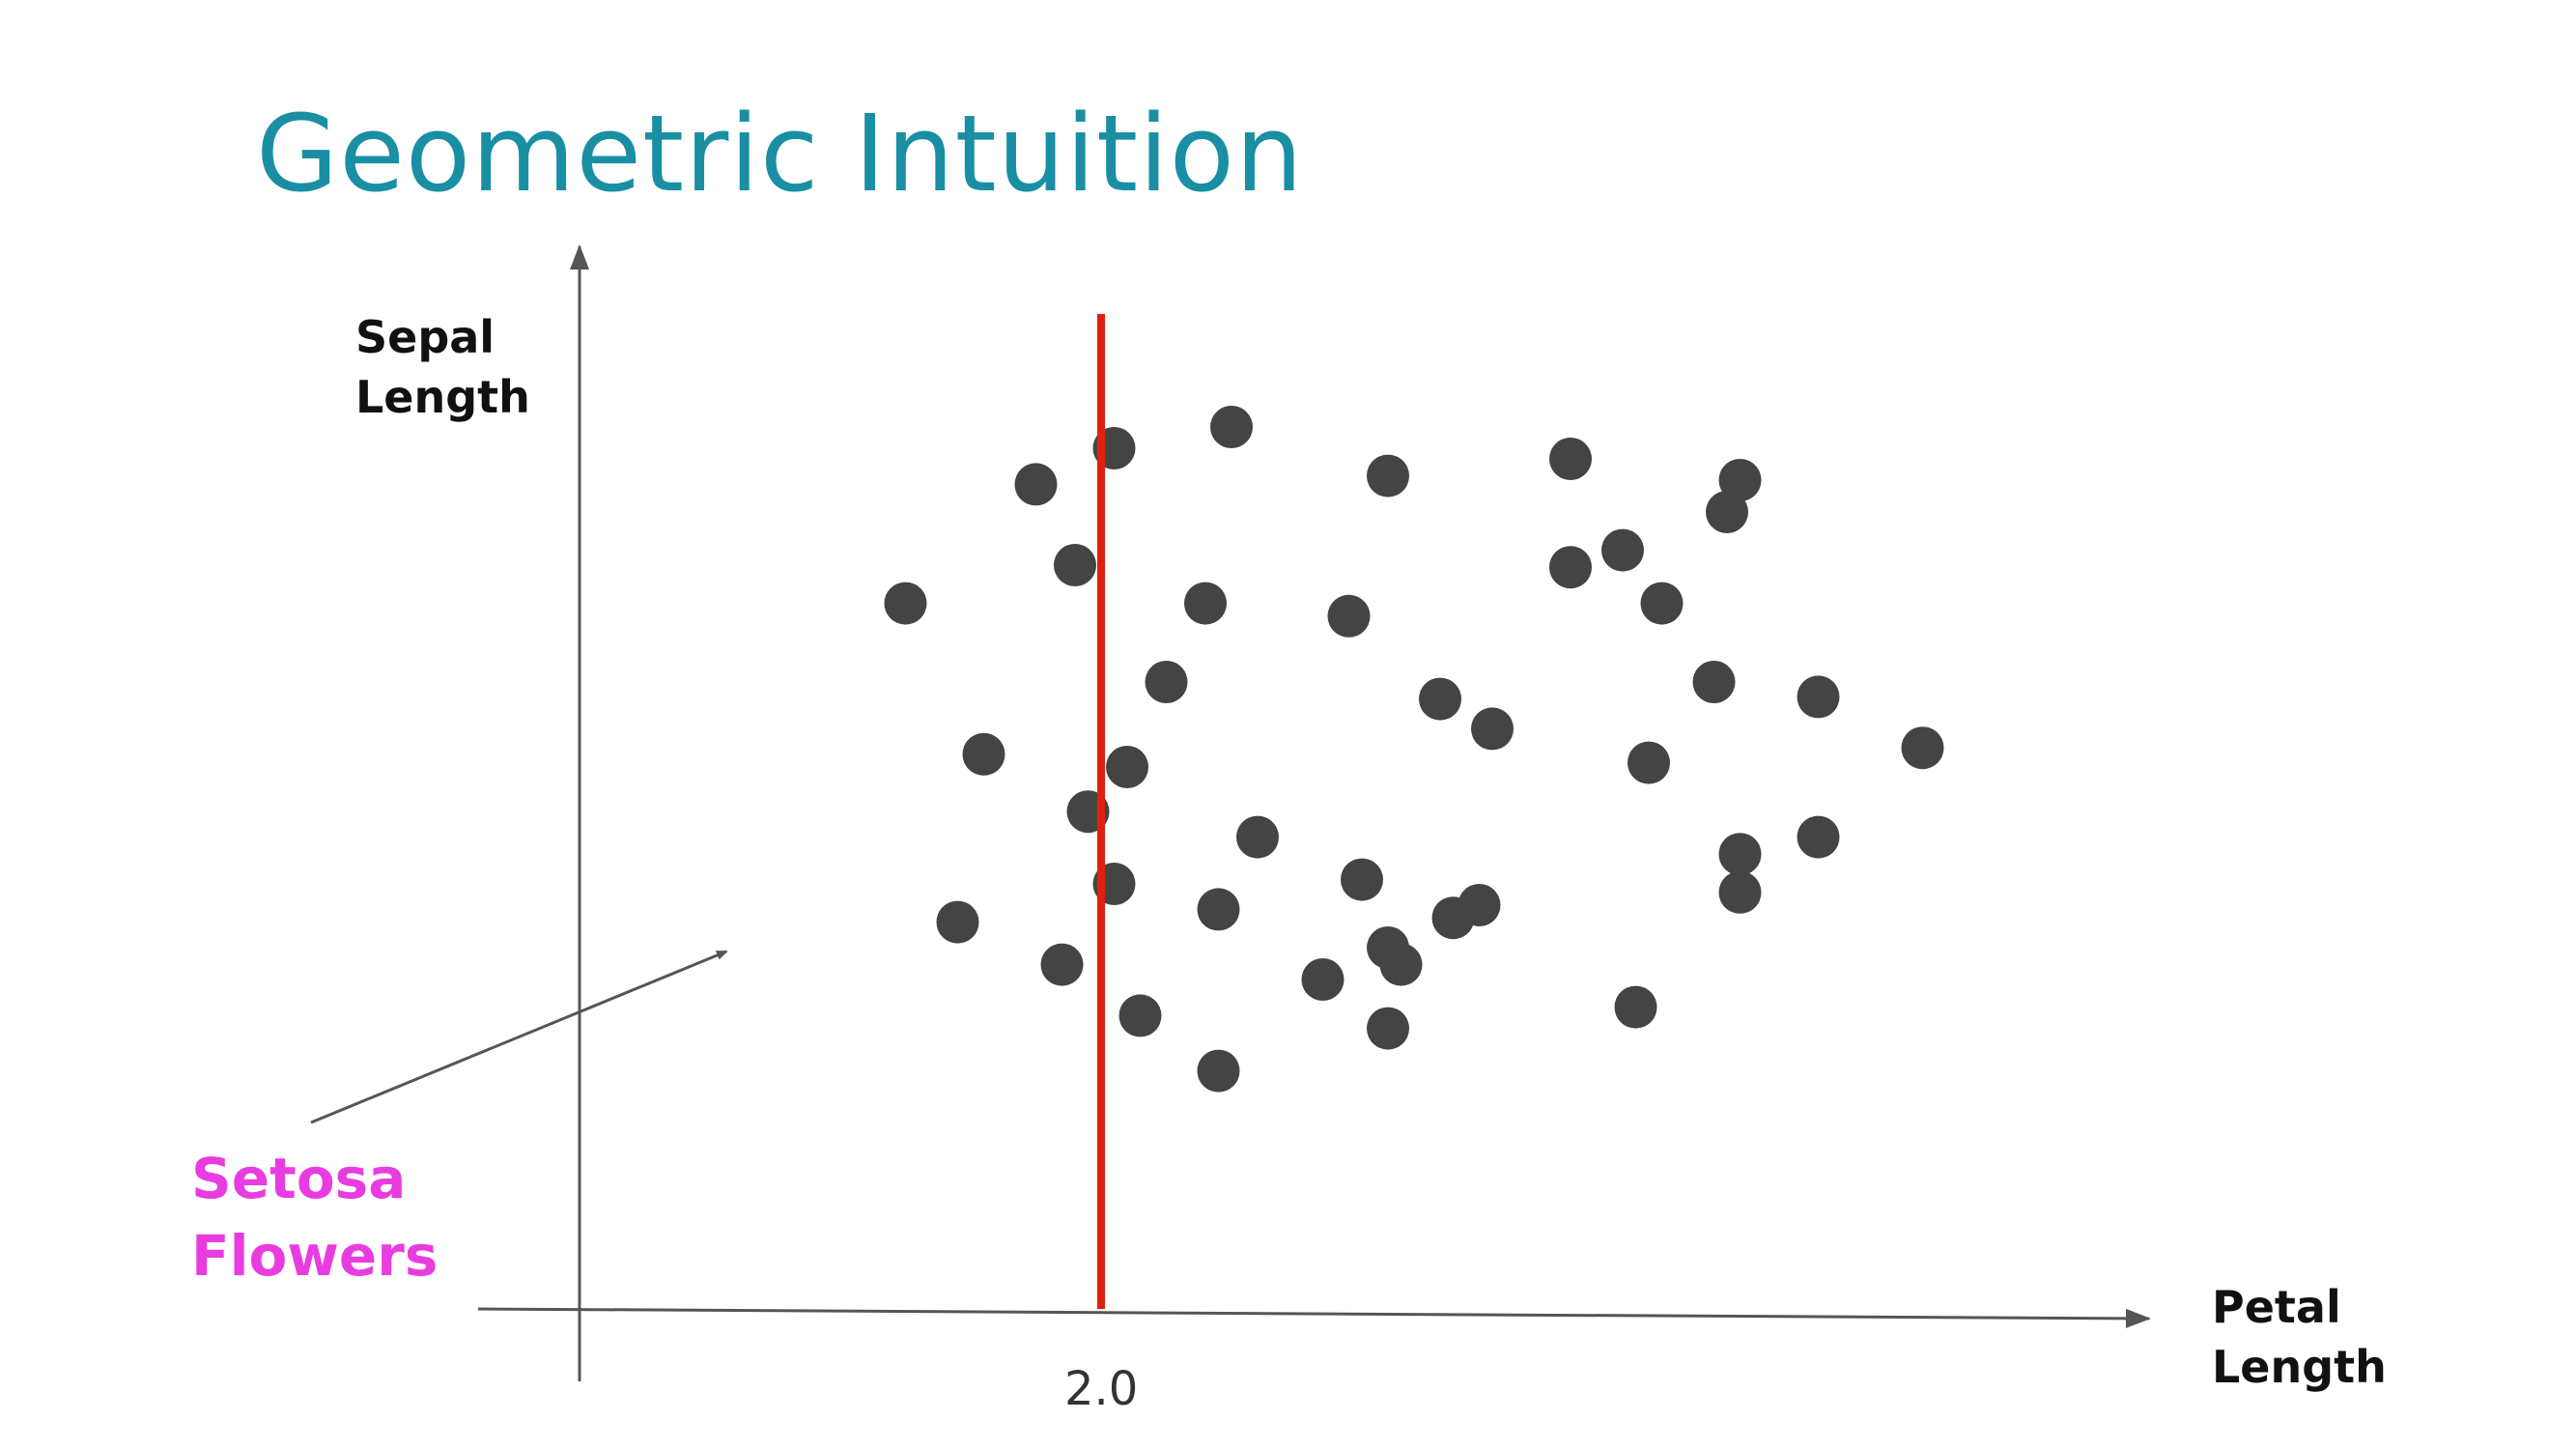 This screenshot has height=1449, width=2576. What do you see at coordinates (2299, 1367) in the screenshot?
I see `x-axis-label-line-2: Length` at bounding box center [2299, 1367].